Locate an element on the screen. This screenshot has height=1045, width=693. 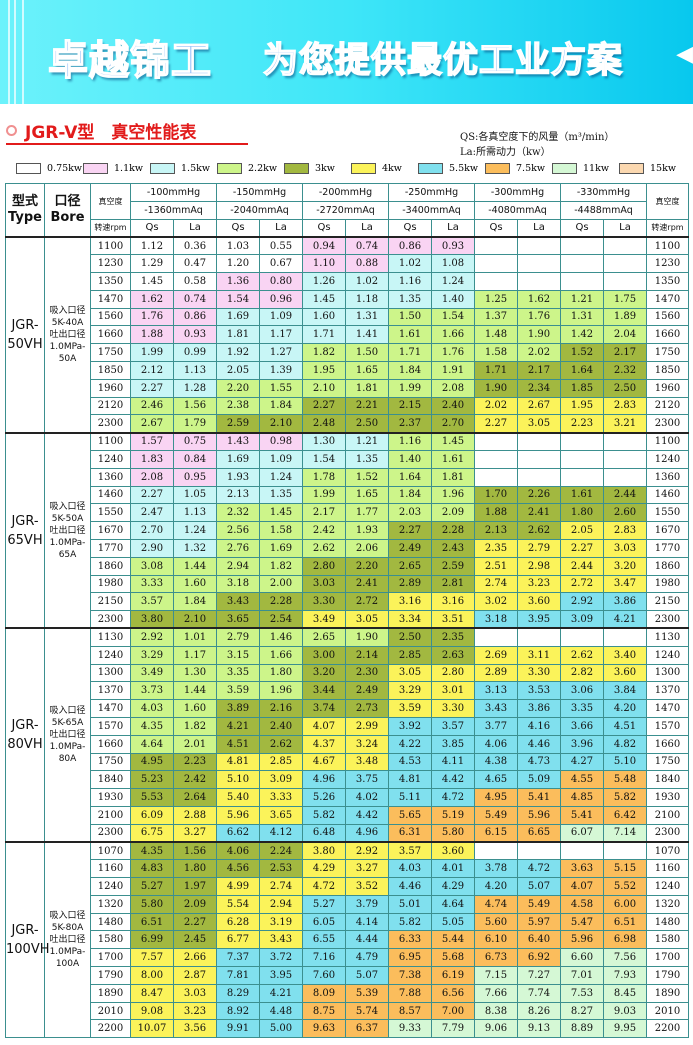
rpm-cell: 1550 is located at coordinates (110, 513).